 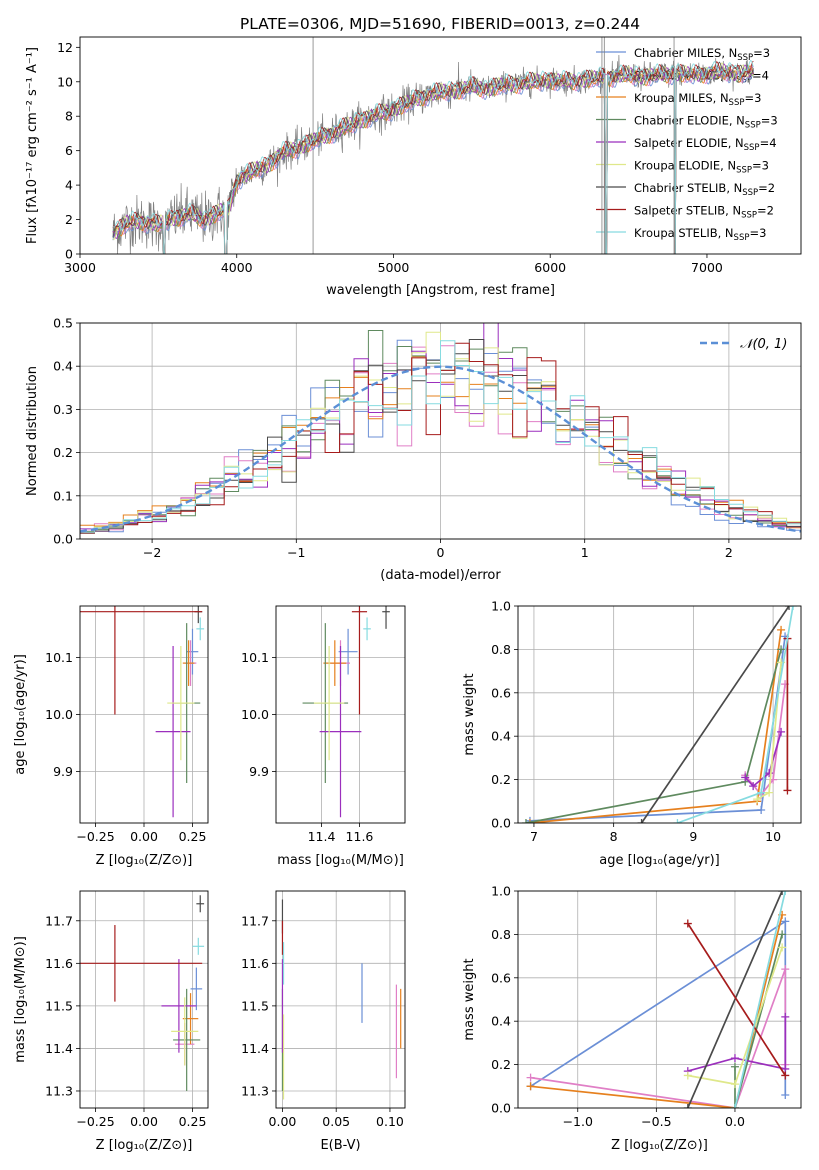 I want to click on weight-vs-age-frame, so click(x=659, y=714).